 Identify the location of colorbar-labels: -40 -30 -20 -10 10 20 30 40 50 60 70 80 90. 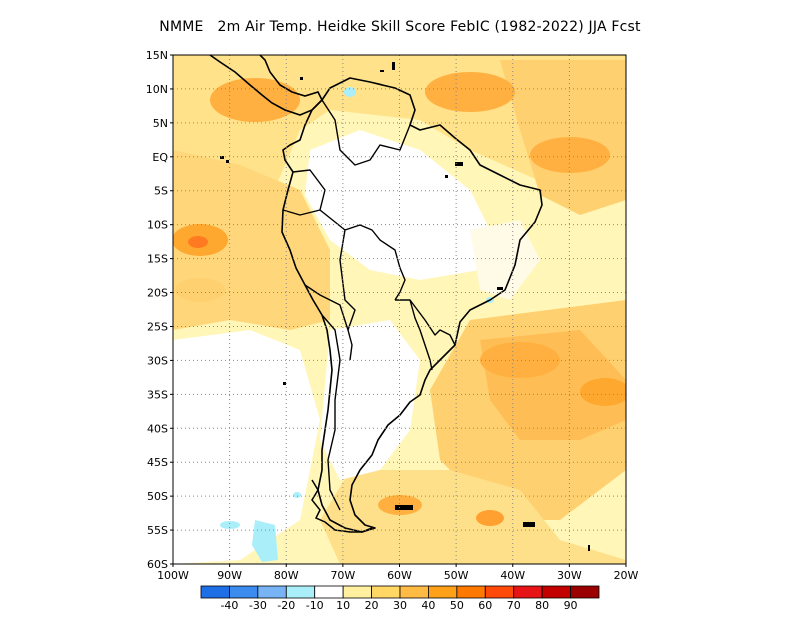
(398, 605).